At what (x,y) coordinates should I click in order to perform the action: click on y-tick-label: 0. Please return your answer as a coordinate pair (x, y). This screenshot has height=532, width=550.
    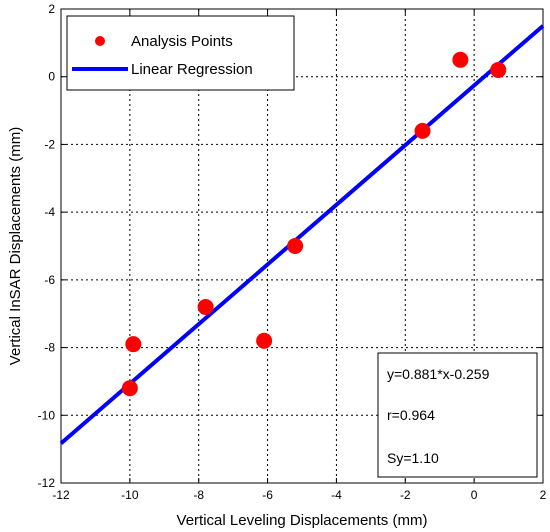
    Looking at the image, I should click on (51, 77).